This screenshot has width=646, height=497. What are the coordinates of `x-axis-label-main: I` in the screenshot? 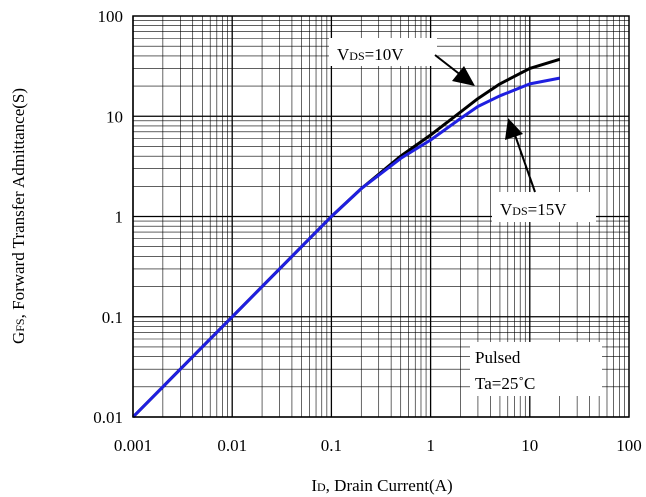 It's located at (314, 485).